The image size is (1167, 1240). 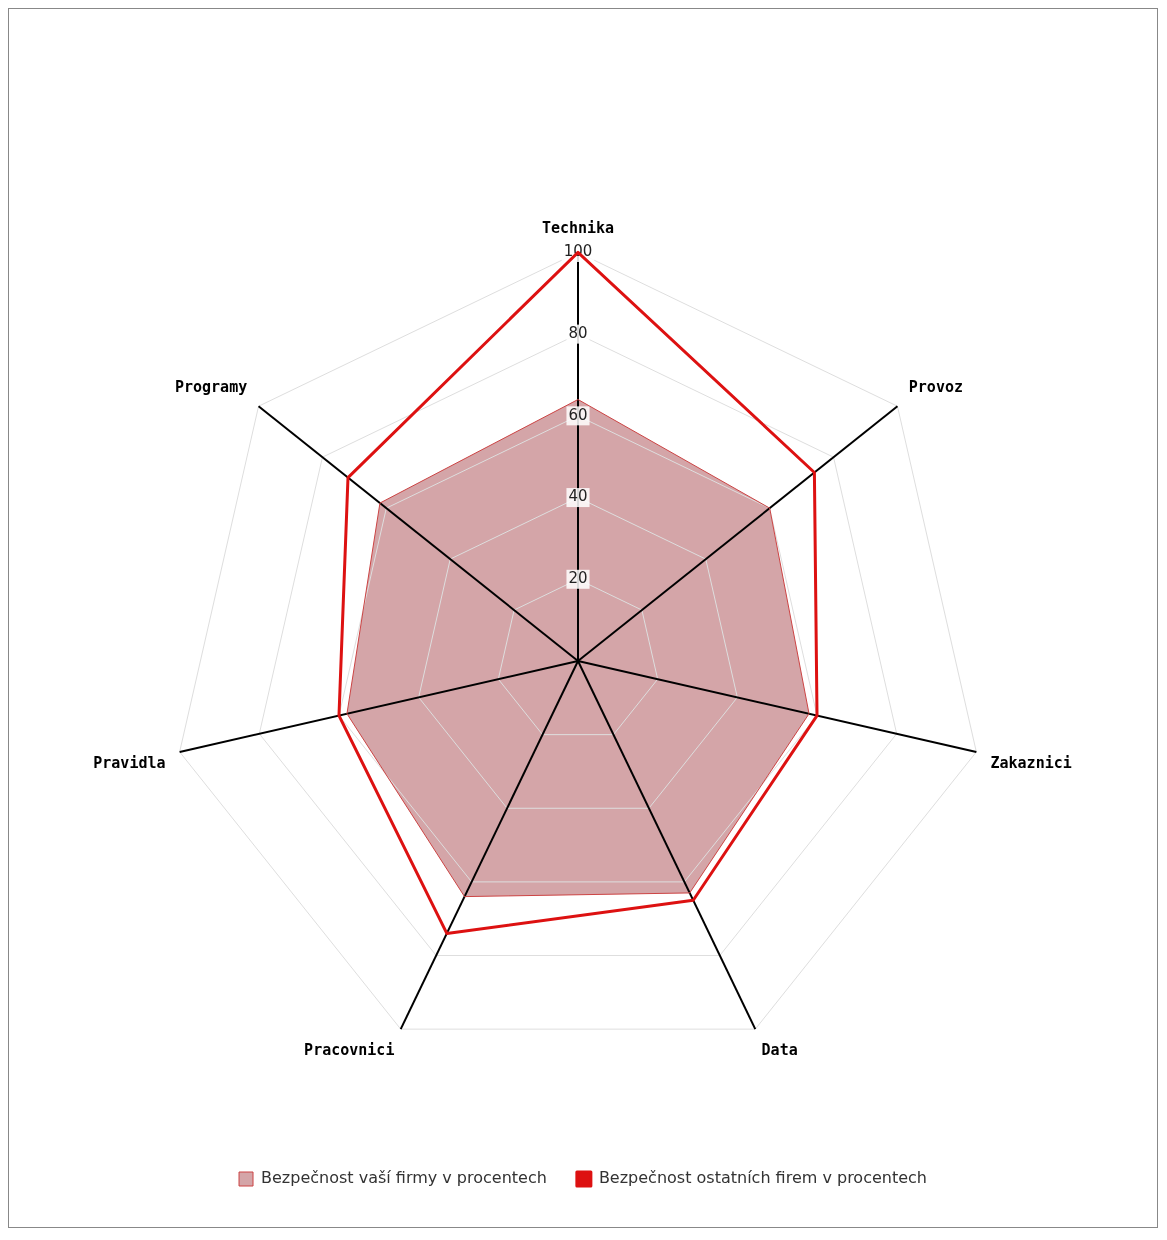 I want to click on spoke-label: Pracovnici, so click(x=349, y=1050).